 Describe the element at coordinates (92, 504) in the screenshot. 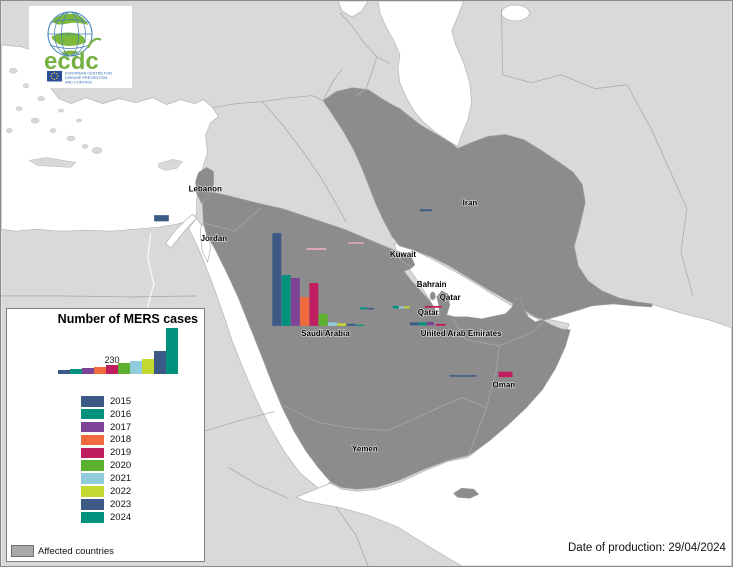

I see `year-swatch-2023` at that location.